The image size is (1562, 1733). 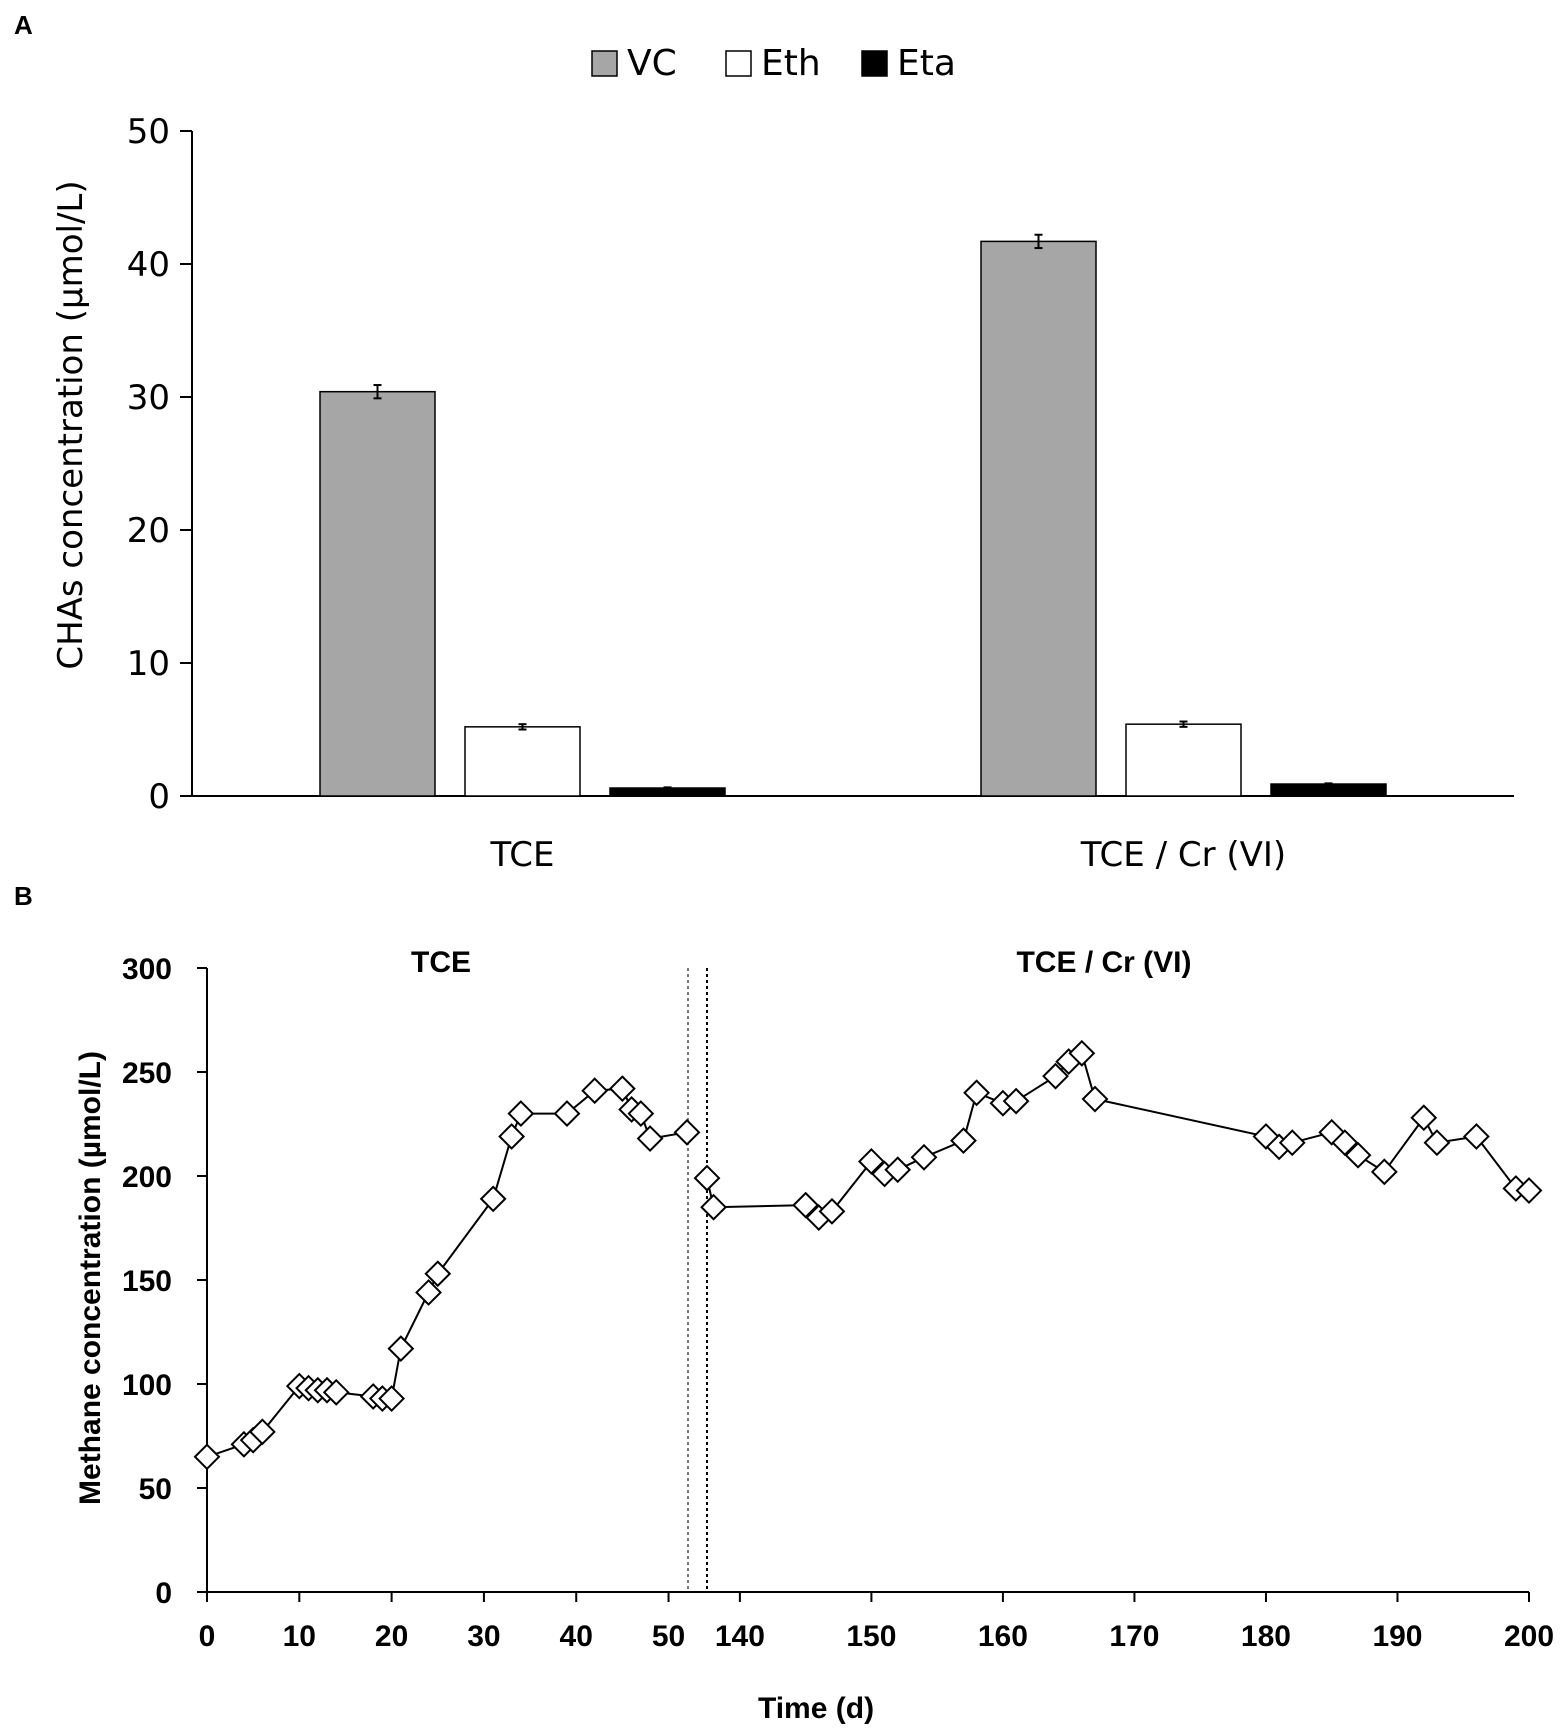 What do you see at coordinates (441, 962) in the screenshot?
I see `segment-label: TCE` at bounding box center [441, 962].